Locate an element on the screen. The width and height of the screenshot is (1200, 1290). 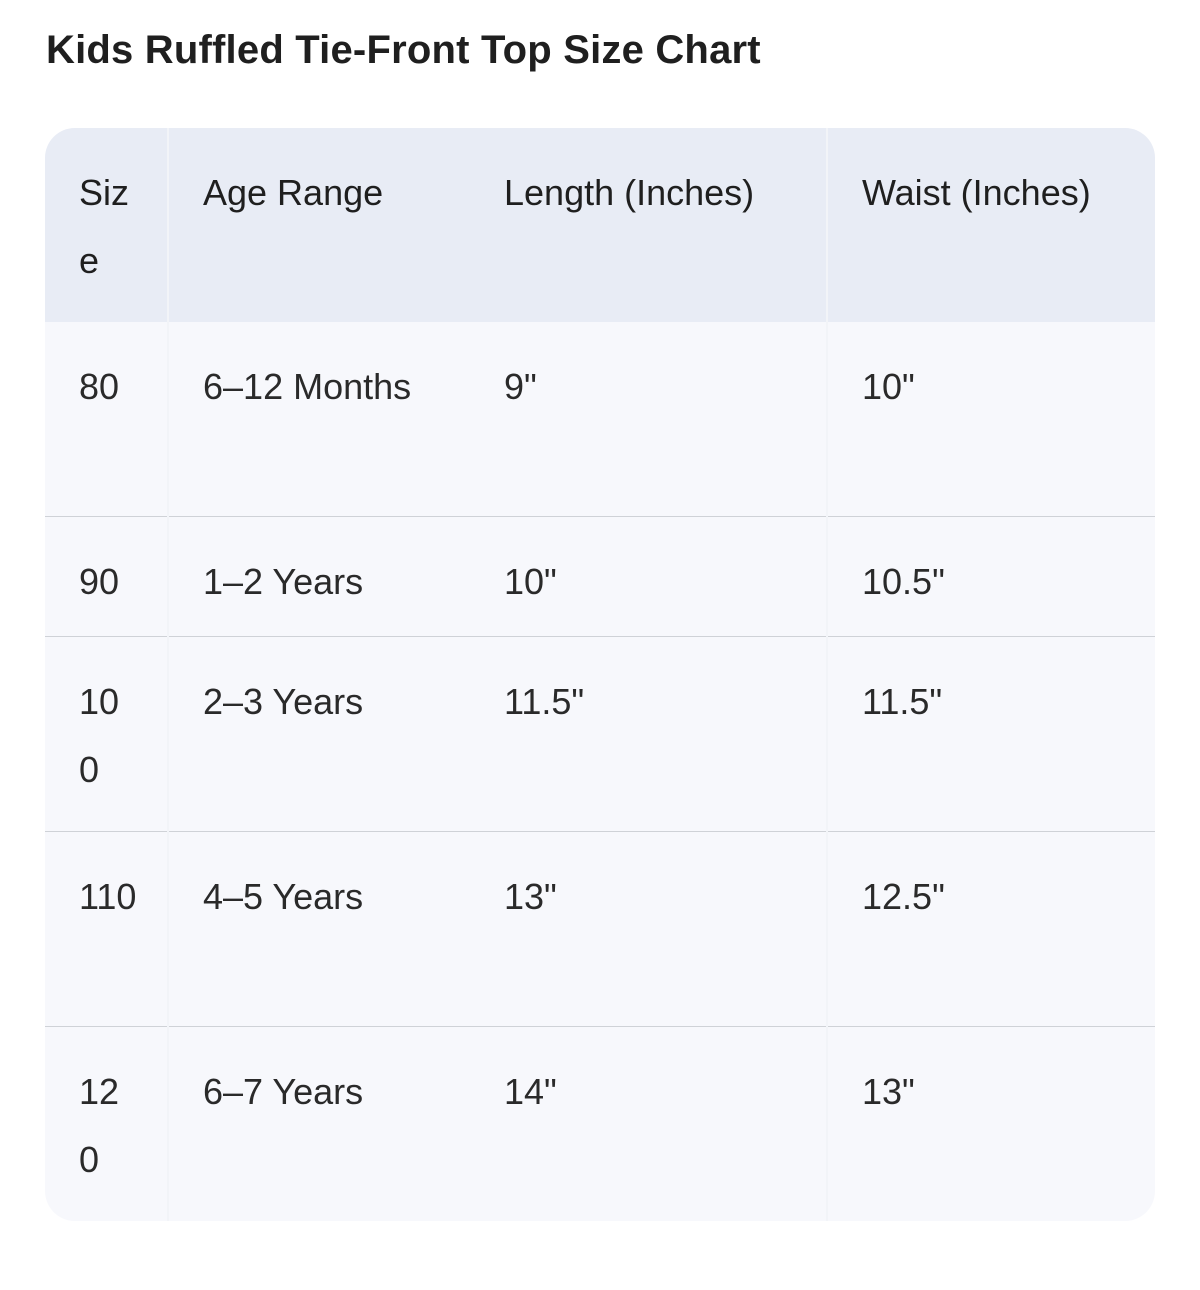
table-cell: 6–12 Months is located at coordinates (318, 419).